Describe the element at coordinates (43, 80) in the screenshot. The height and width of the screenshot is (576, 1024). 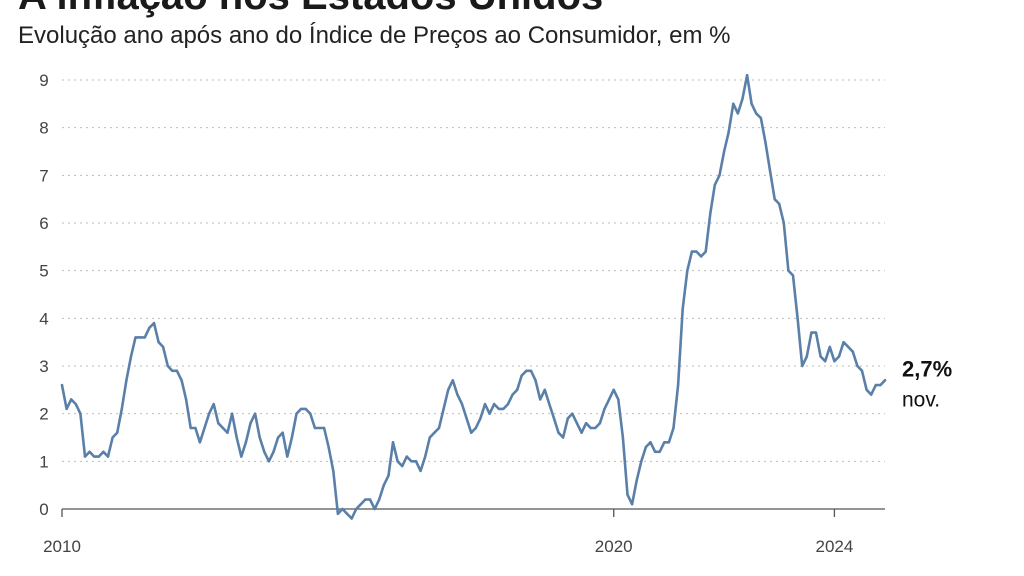
I see `y-tick-label: 9` at that location.